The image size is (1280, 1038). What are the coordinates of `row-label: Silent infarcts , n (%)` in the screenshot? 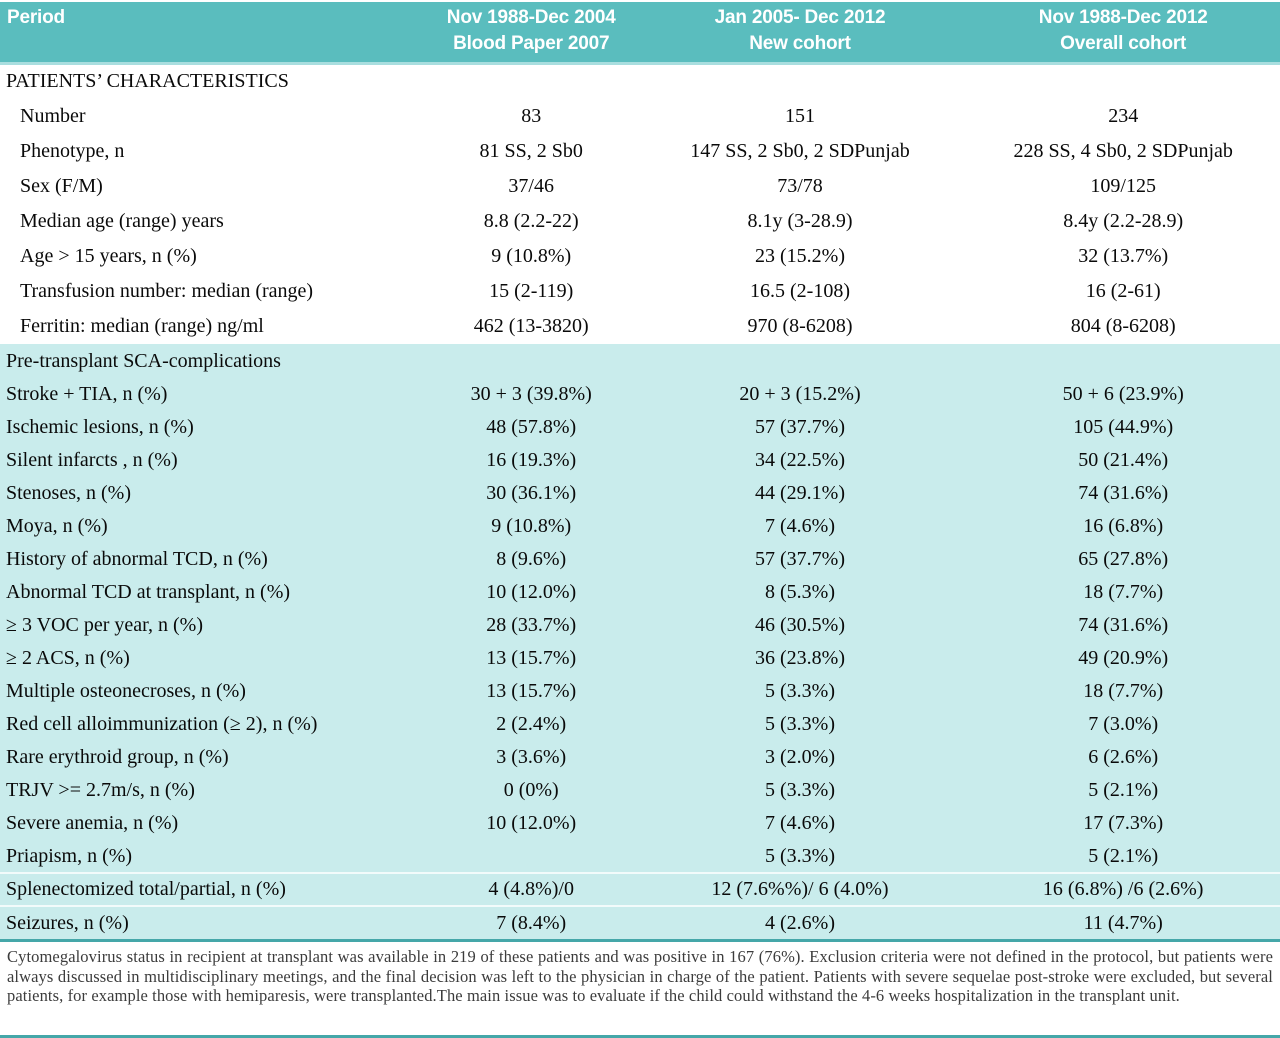 It's located at (214, 460).